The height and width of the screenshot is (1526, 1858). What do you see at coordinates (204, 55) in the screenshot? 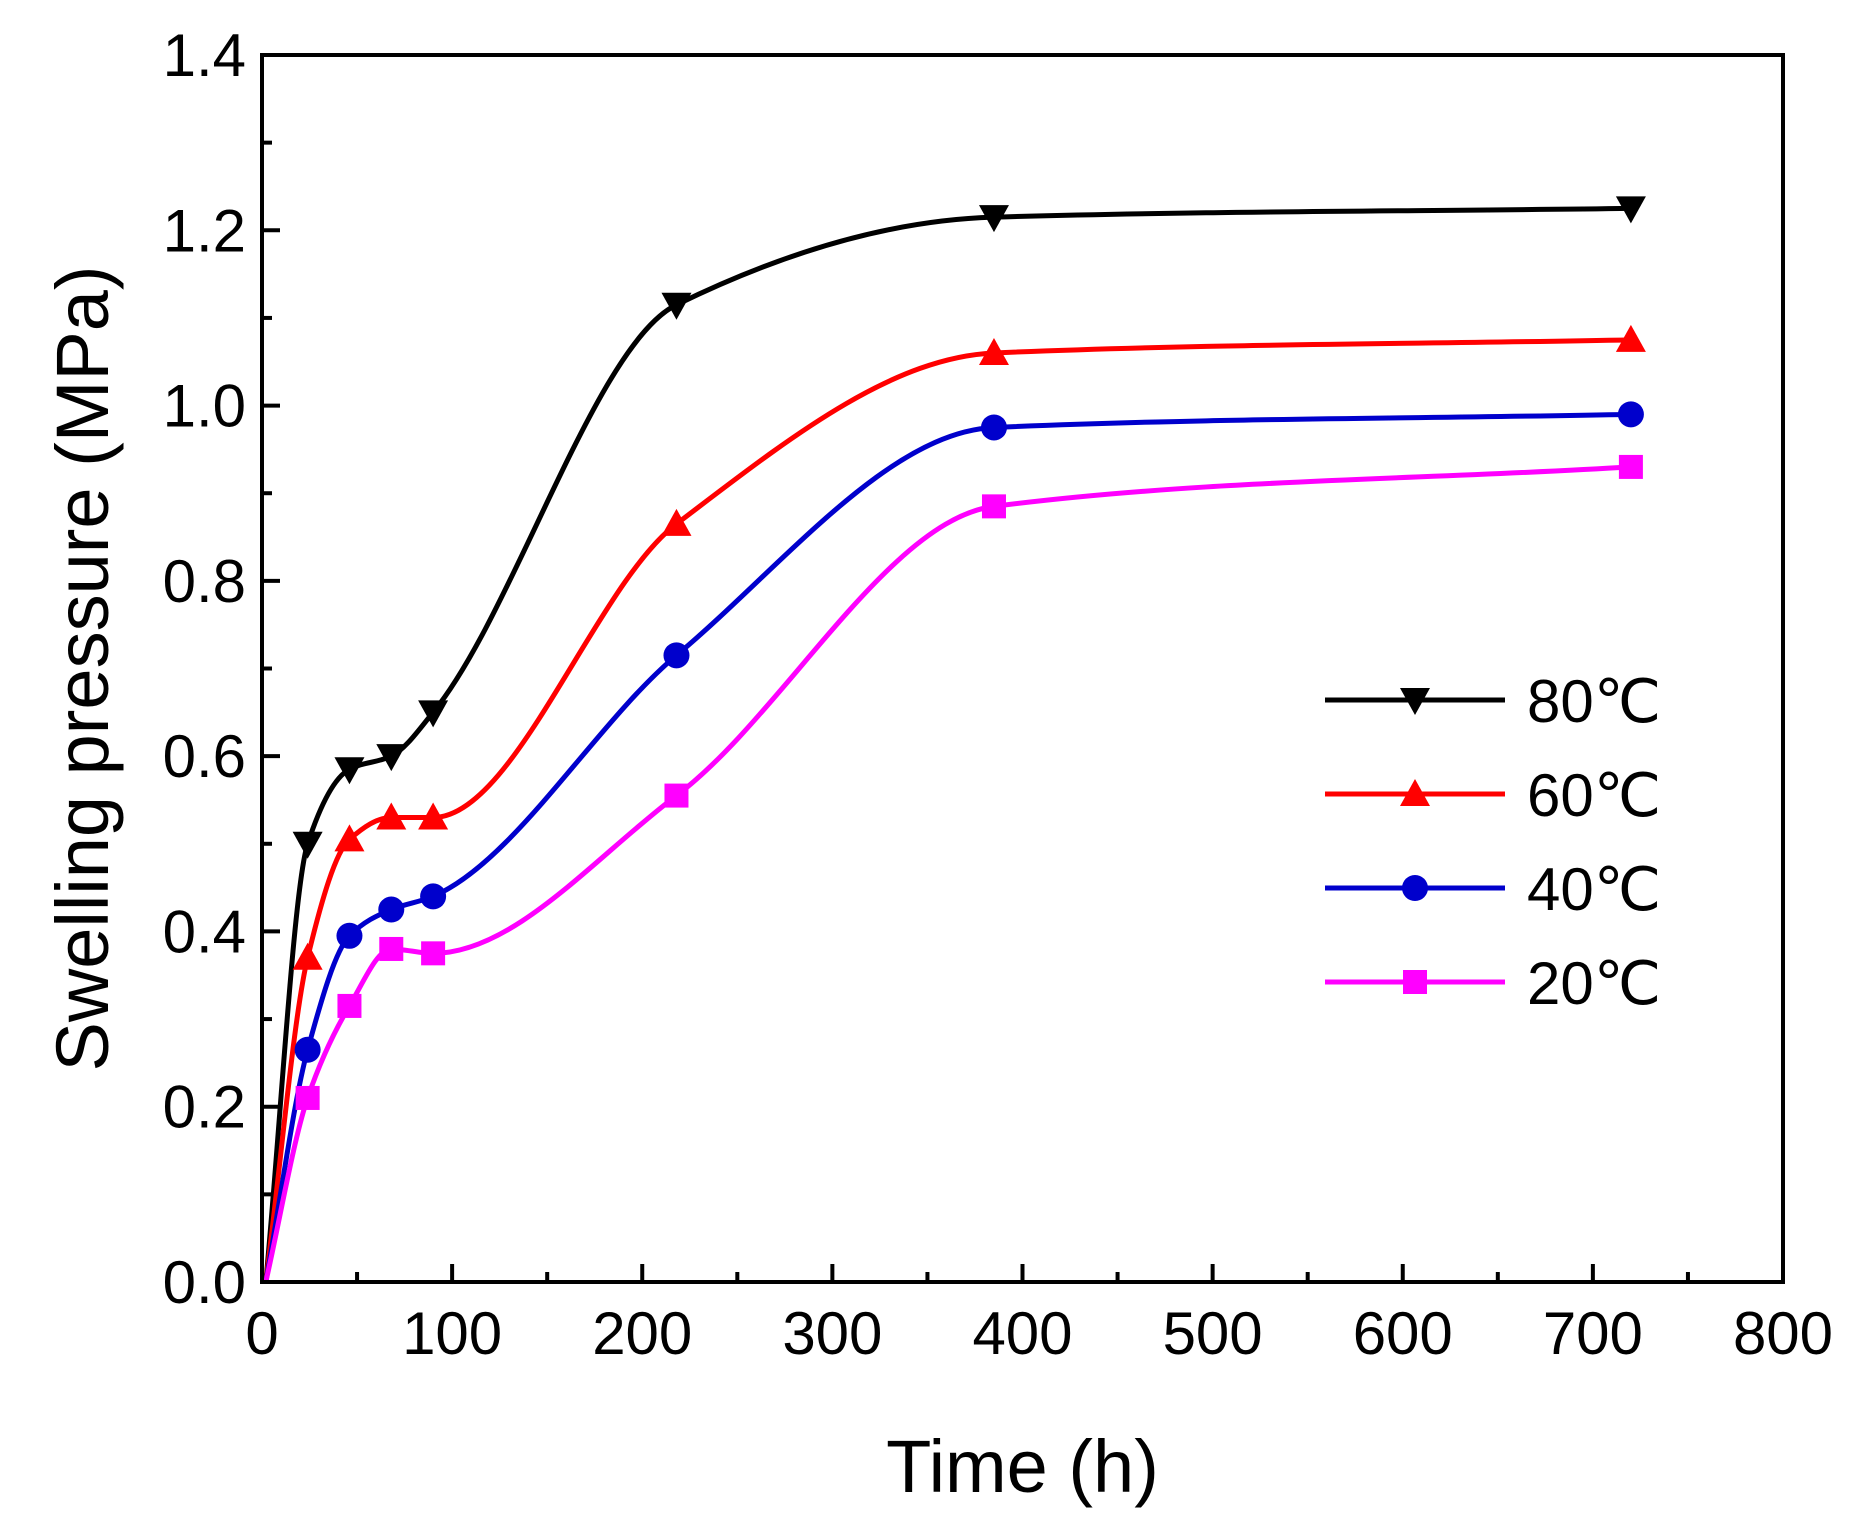
I see `y-tick-label: 1.4` at bounding box center [204, 55].